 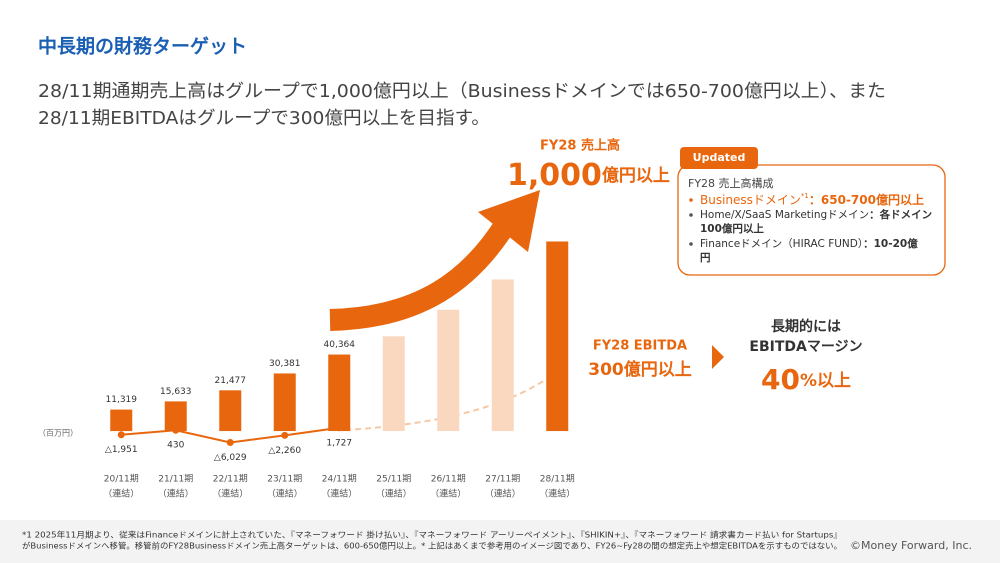 I want to click on box-item-cont: 円, so click(x=705, y=258).